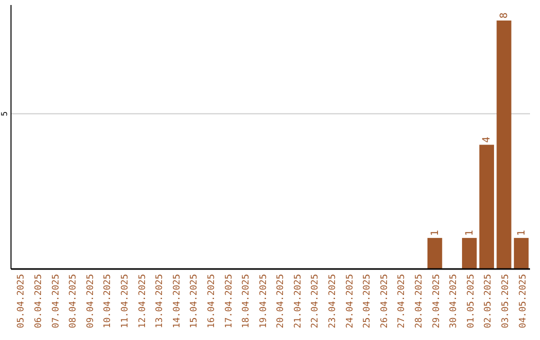 This screenshot has height=340, width=540. What do you see at coordinates (350, 301) in the screenshot?
I see `x-tick-label: 24.04.2025` at bounding box center [350, 301].